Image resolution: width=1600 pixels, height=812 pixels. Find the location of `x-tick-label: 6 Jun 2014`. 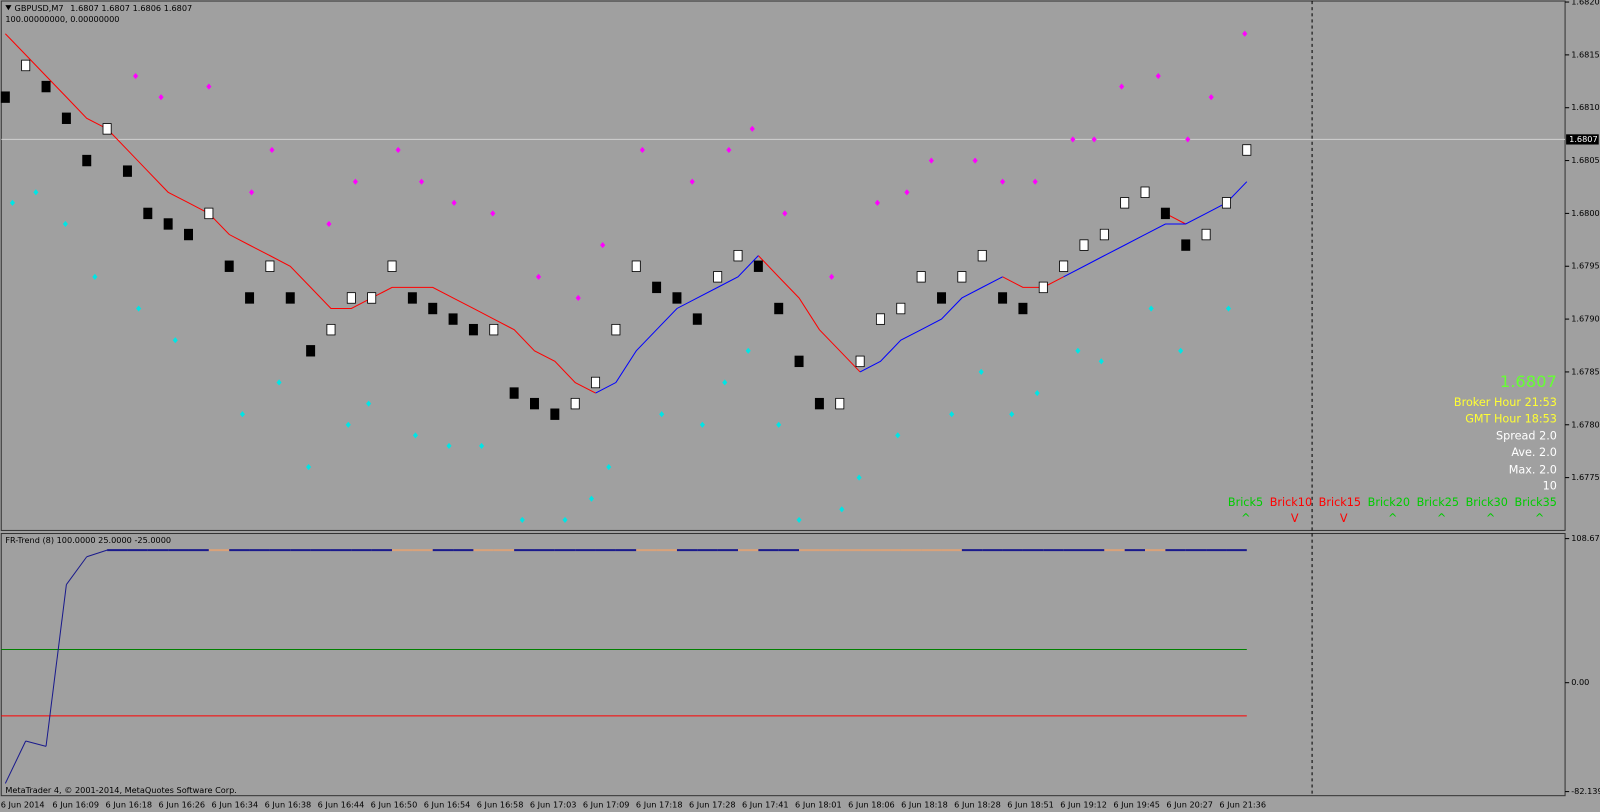

x-tick-label: 6 Jun 2014 is located at coordinates (23, 804).